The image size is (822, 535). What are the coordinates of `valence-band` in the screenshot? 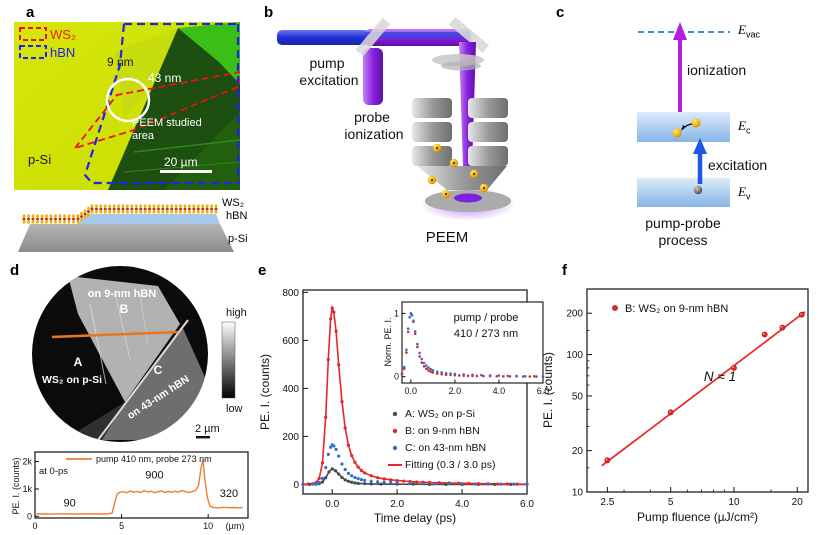 It's located at (683, 192).